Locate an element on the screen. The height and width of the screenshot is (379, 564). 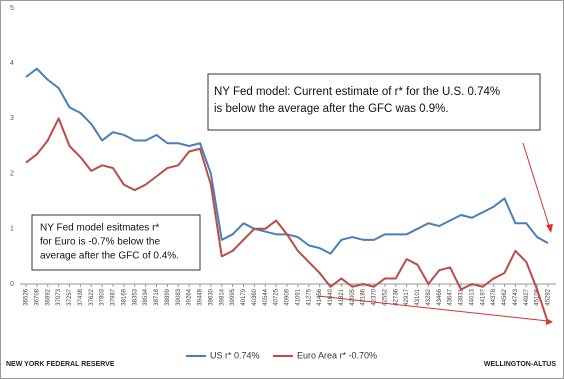
x-tick-label: 42370 is located at coordinates (375, 296).